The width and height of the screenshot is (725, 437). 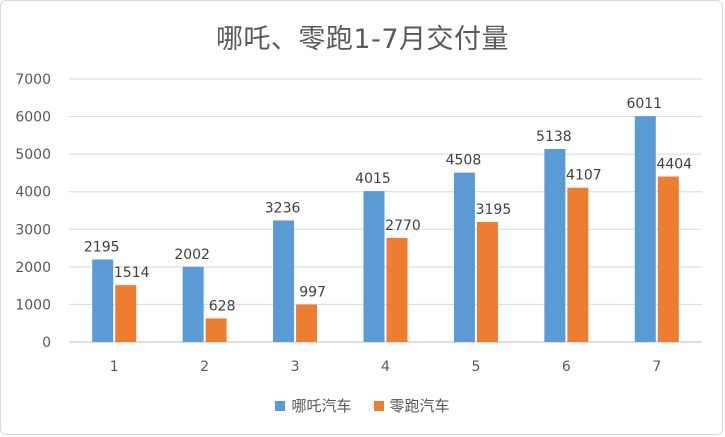 What do you see at coordinates (362, 39) in the screenshot?
I see `chart-title: 哪吒、零跑1-7月交付量` at bounding box center [362, 39].